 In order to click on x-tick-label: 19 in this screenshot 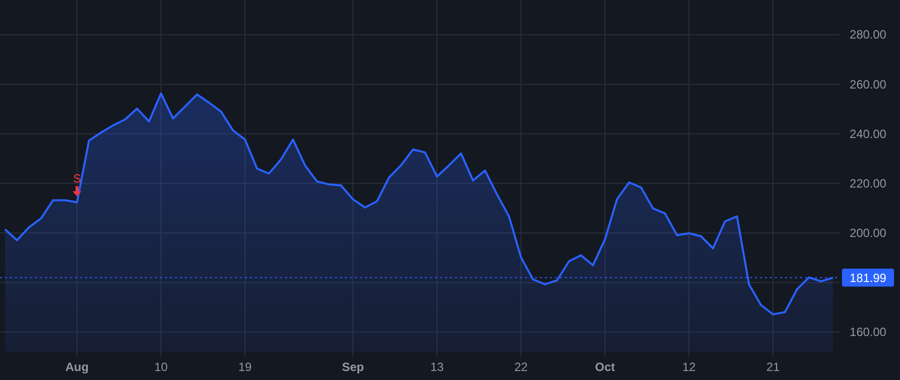, I will do `click(245, 367)`.